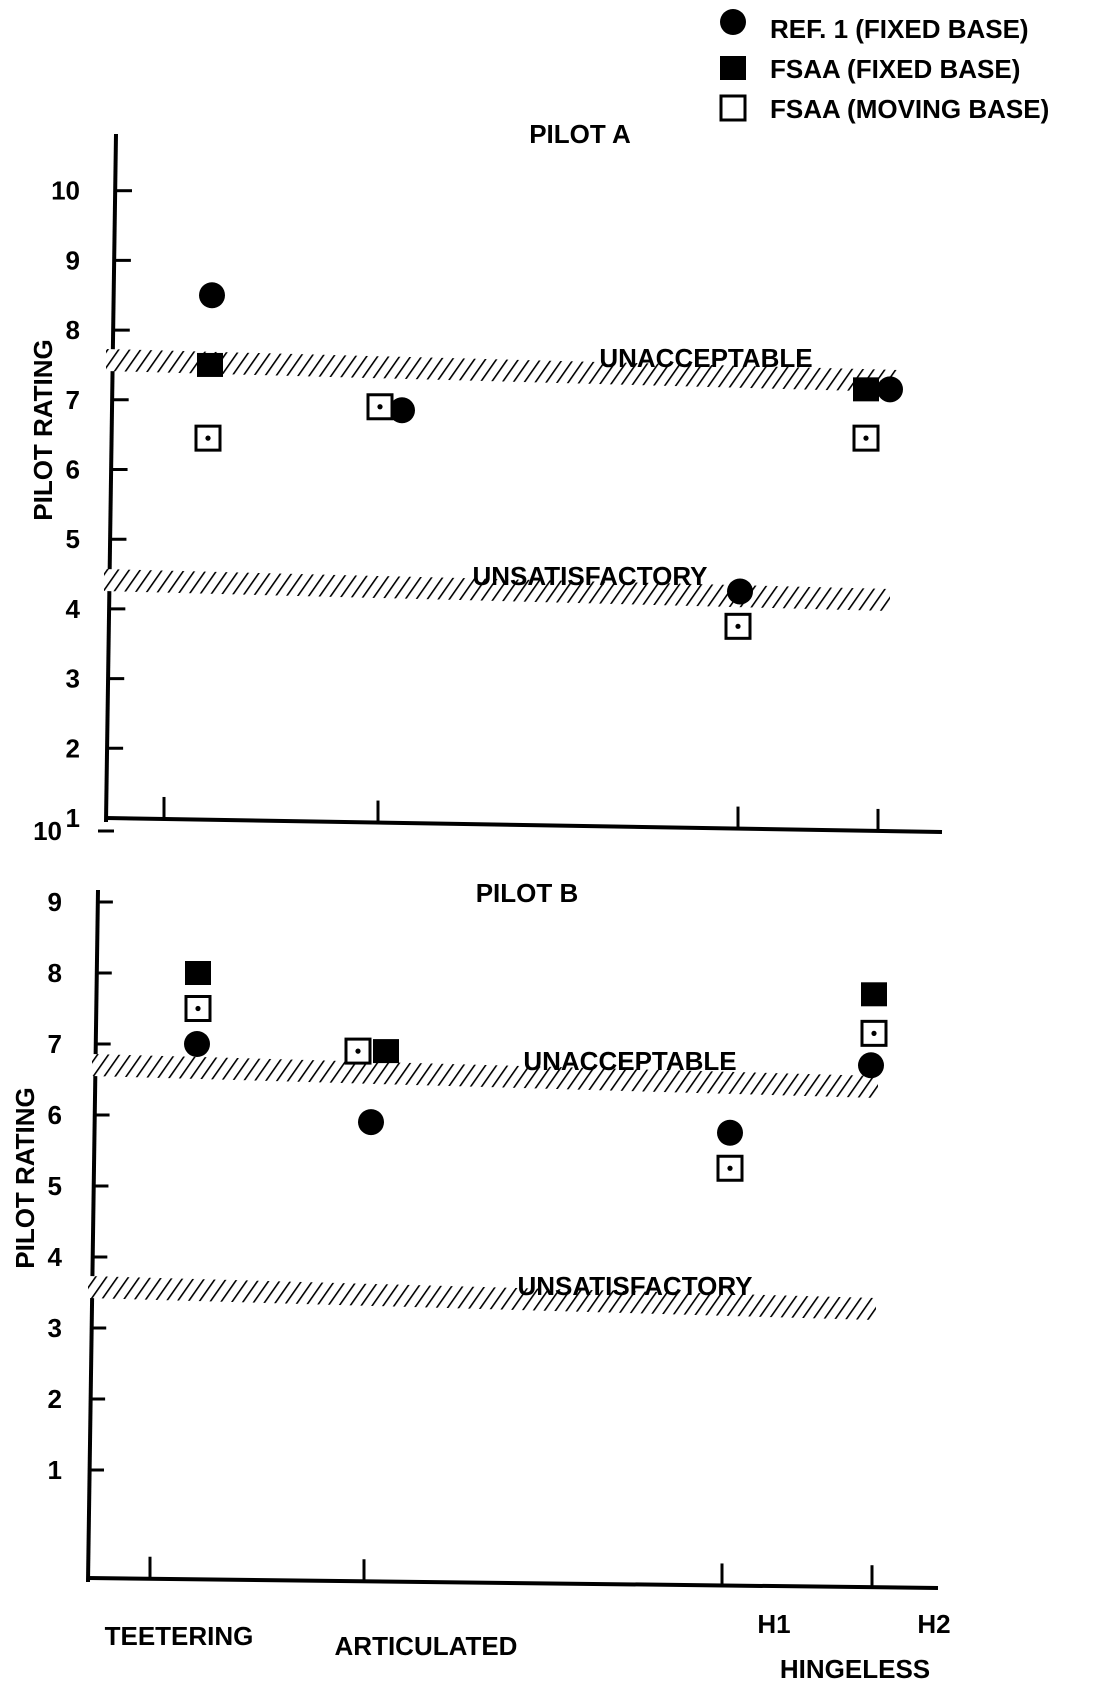 The image size is (1096, 1685). What do you see at coordinates (733, 22) in the screenshot?
I see `legend-filled-circle-marker` at bounding box center [733, 22].